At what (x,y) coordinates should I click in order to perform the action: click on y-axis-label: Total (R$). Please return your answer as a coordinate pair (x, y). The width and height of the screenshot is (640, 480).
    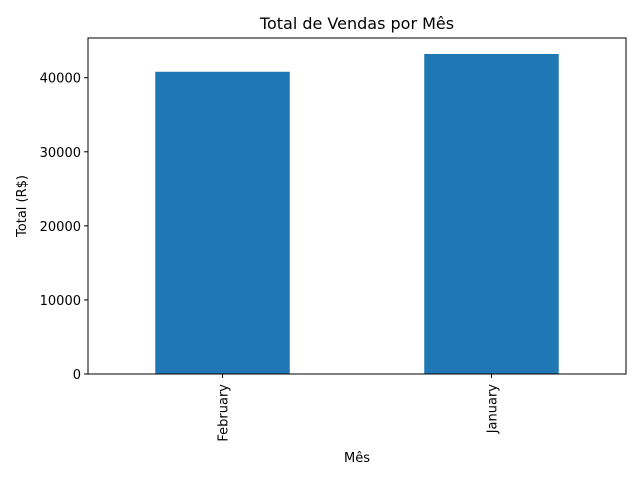
    Looking at the image, I should click on (22, 206).